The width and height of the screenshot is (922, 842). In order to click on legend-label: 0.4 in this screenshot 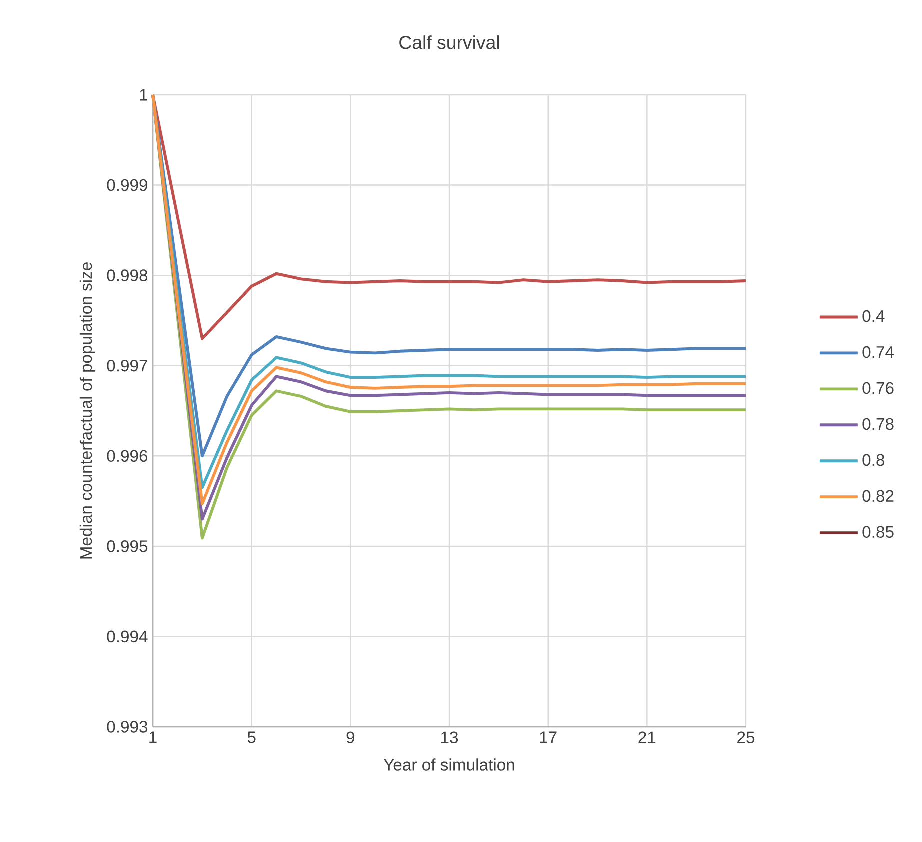, I will do `click(873, 316)`.